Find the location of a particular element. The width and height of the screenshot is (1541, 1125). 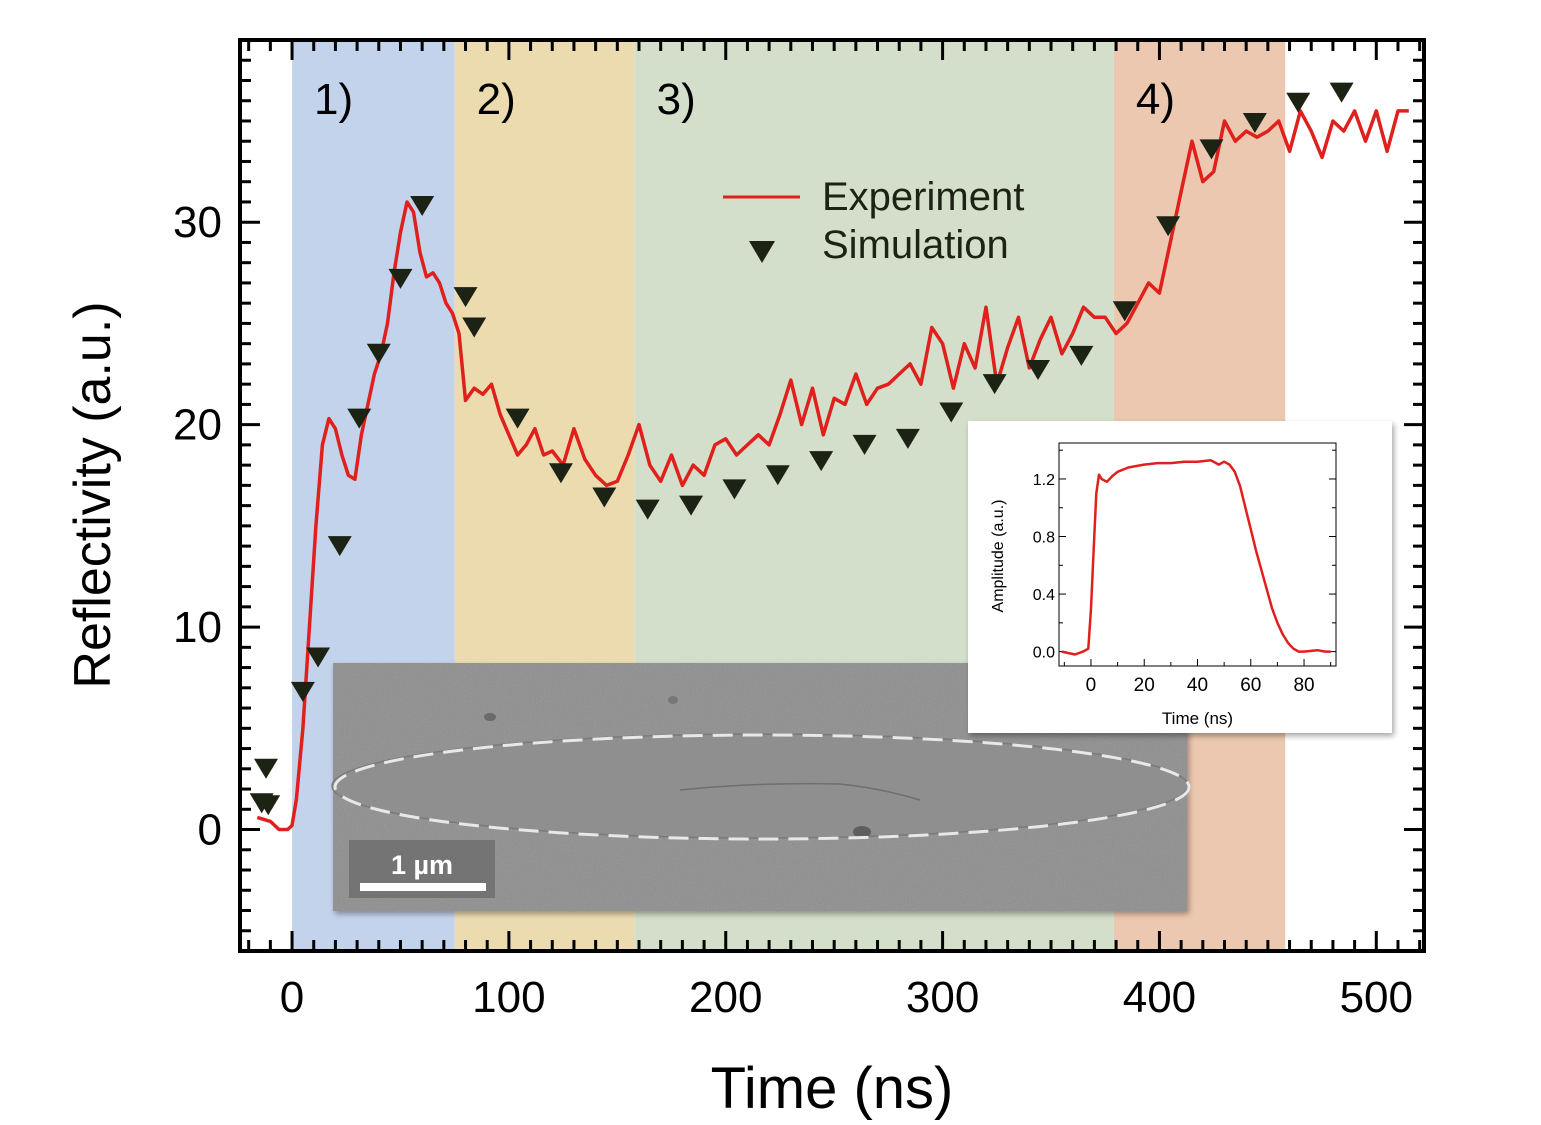

legend: Experiment Simulation is located at coordinates (873, 221).